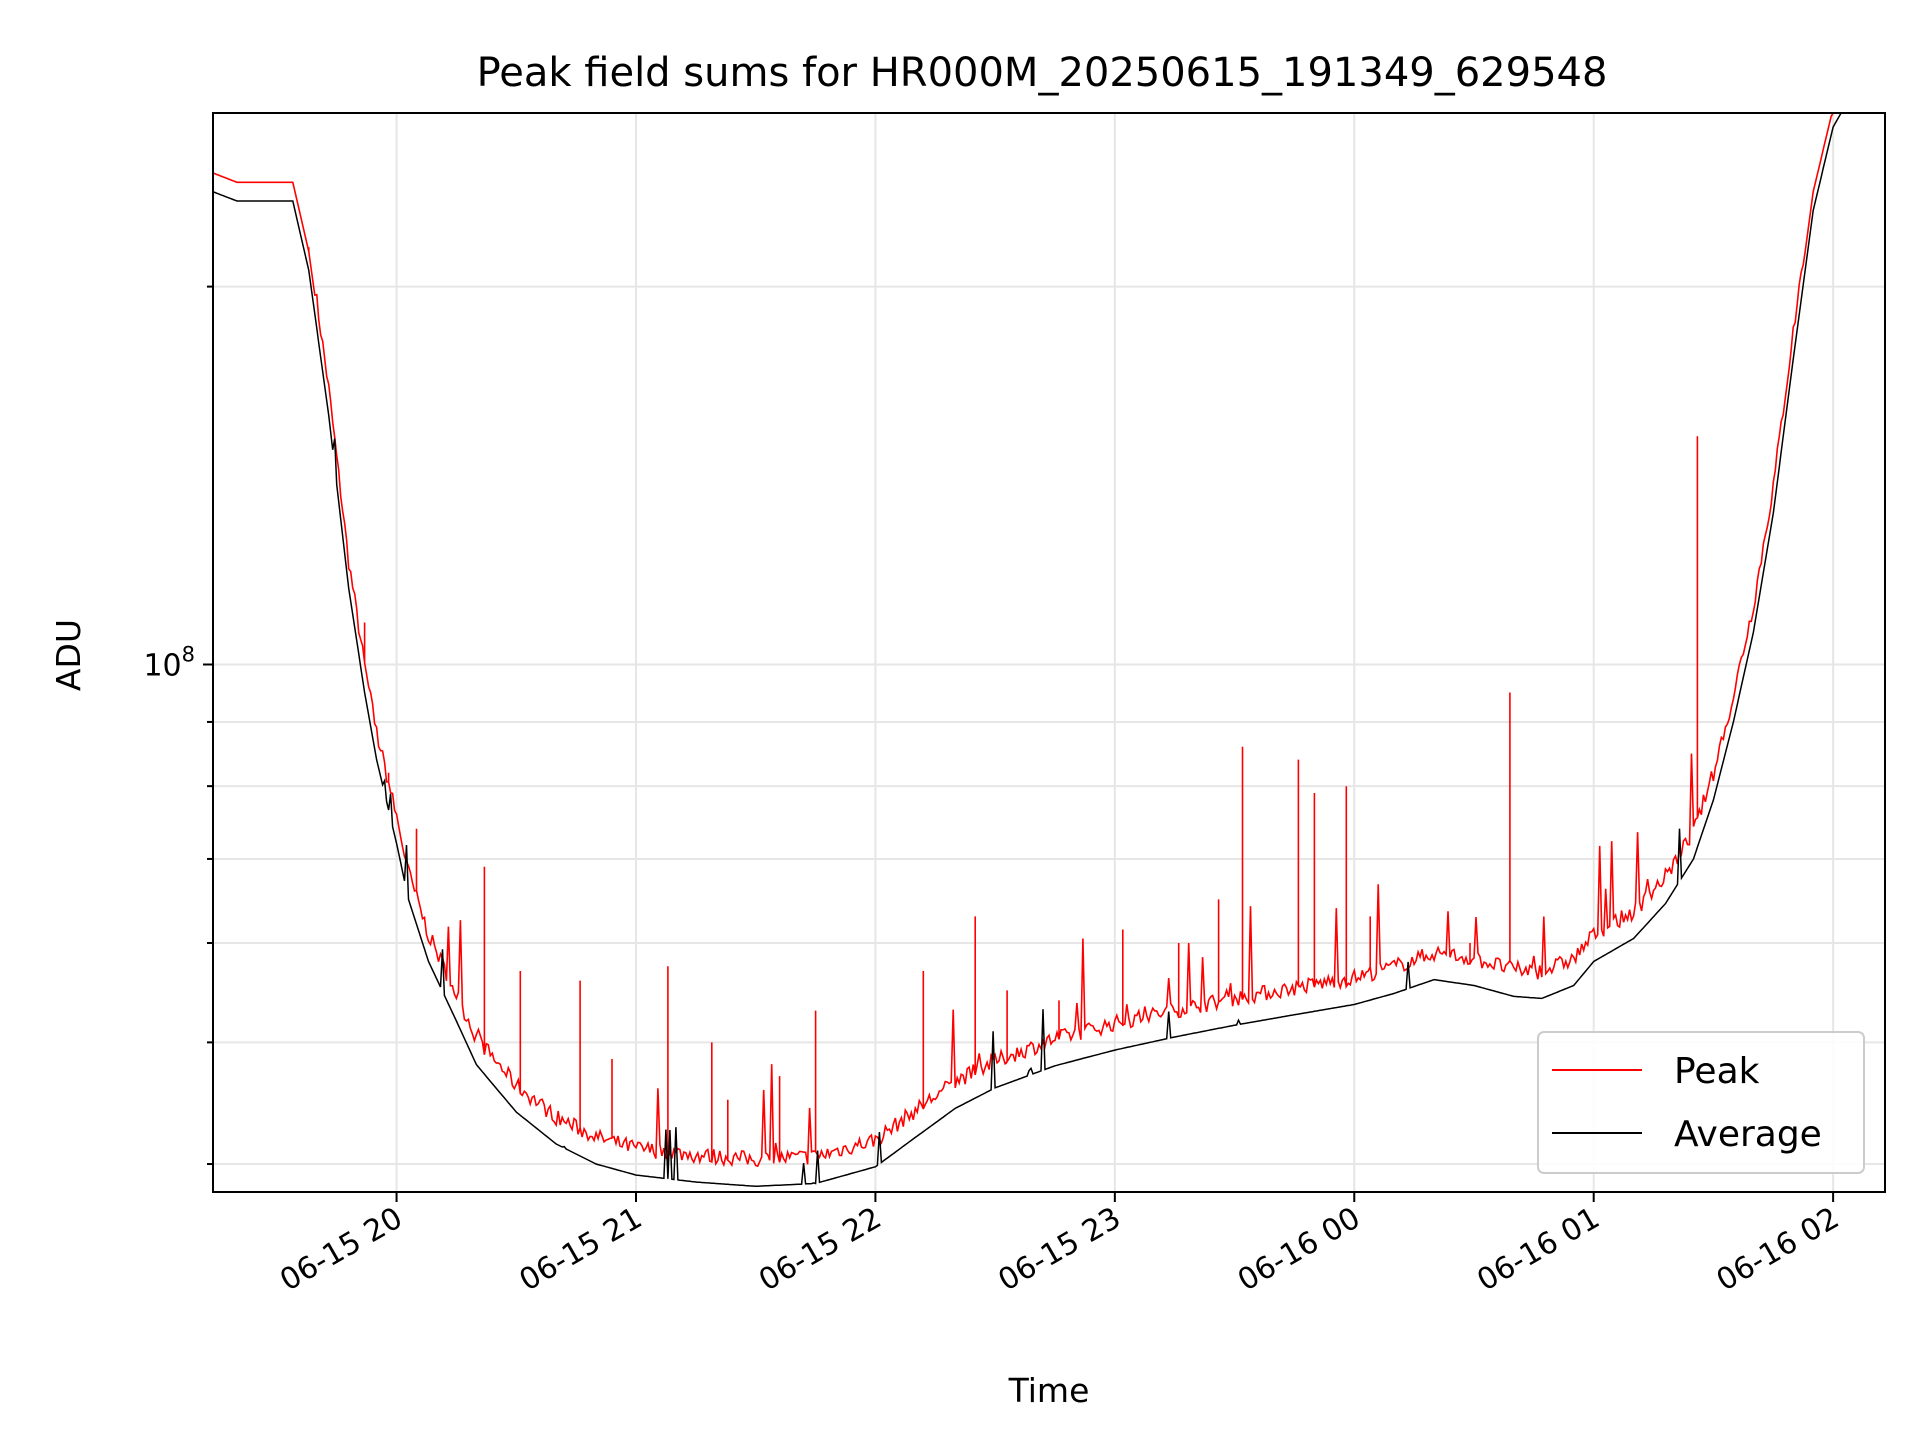  Describe the element at coordinates (1748, 1134) in the screenshot. I see `legend-label-average: Average` at that location.